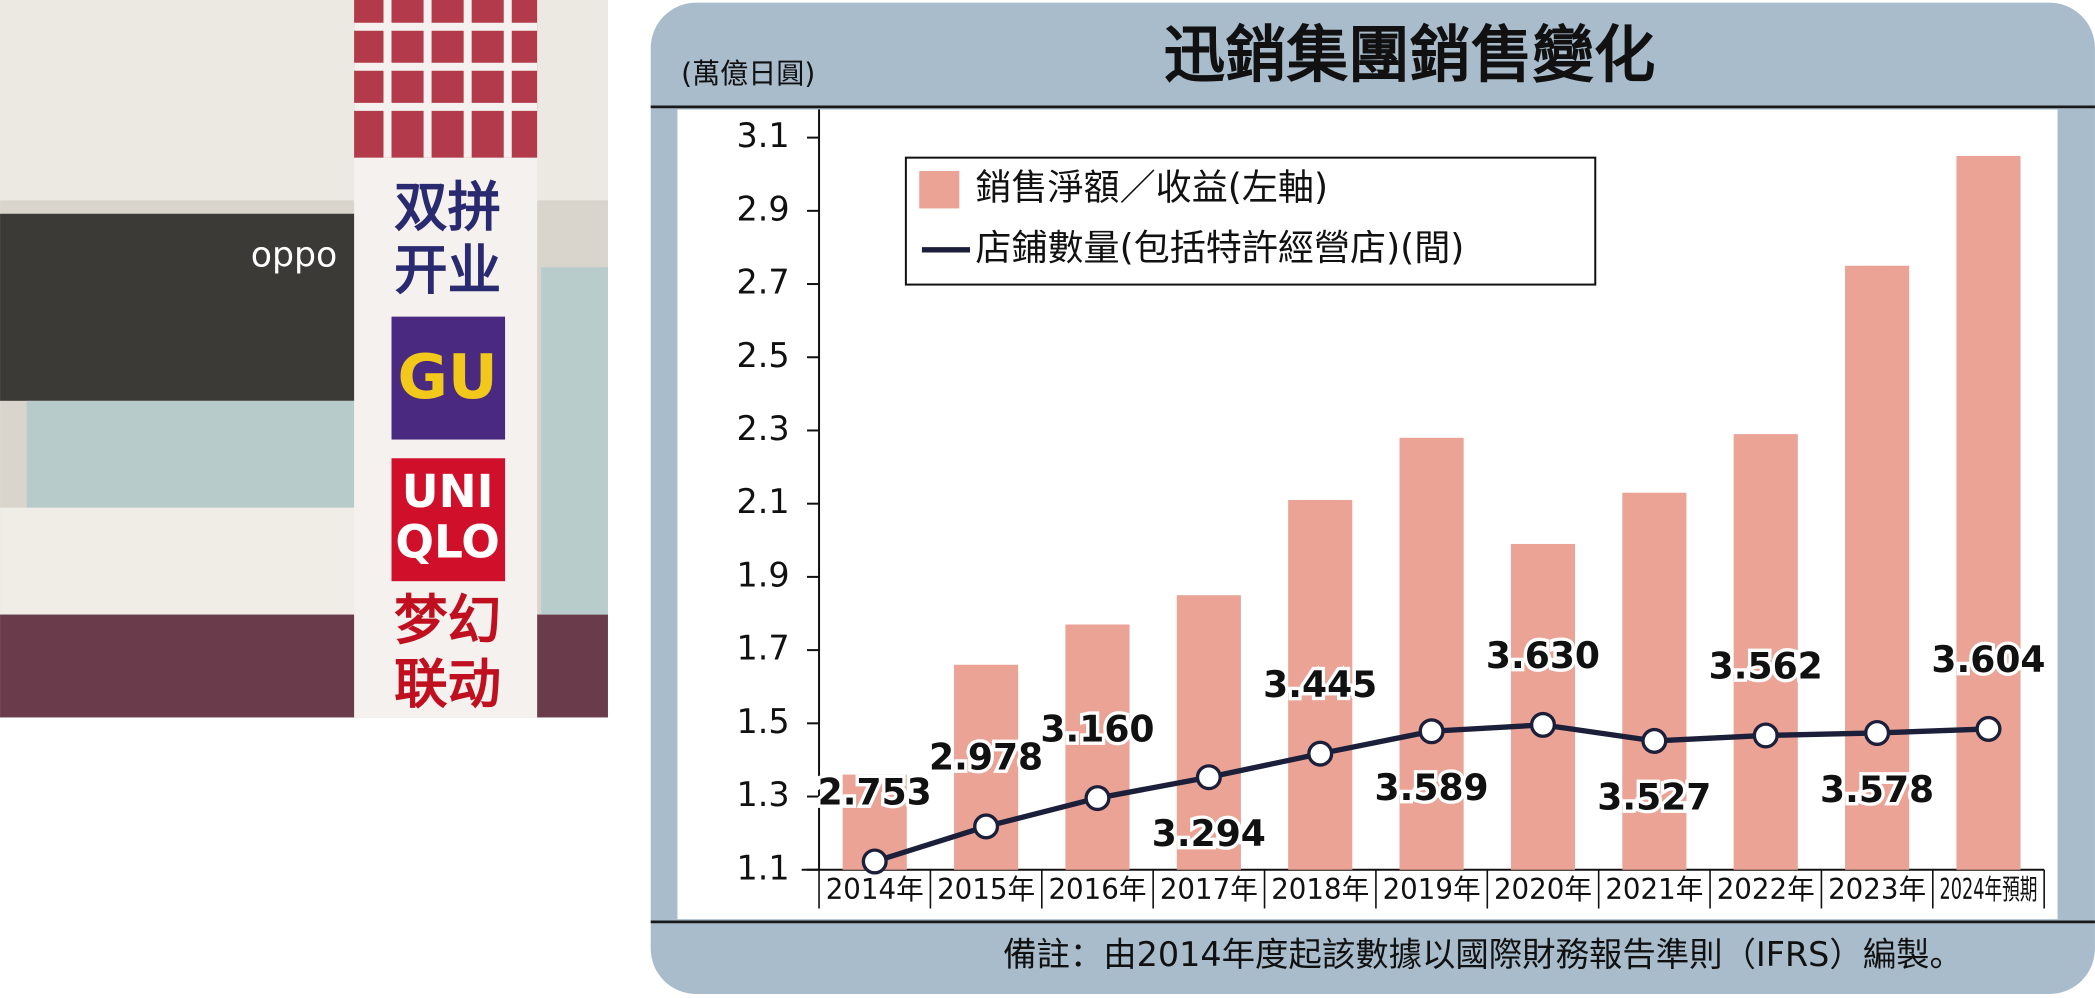  Describe the element at coordinates (763, 135) in the screenshot. I see `y-tick-label: 3.1` at that location.